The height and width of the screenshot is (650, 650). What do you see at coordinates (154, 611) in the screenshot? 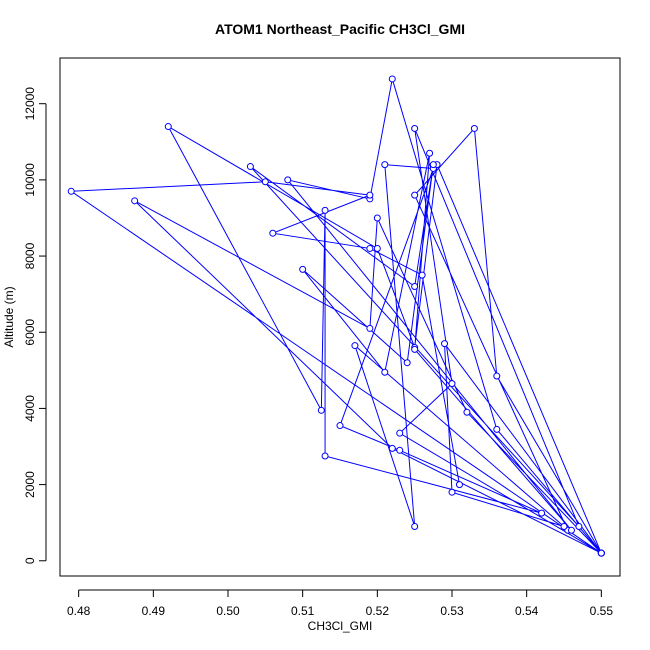
I see `x-tick-label: 0.49` at bounding box center [154, 611].